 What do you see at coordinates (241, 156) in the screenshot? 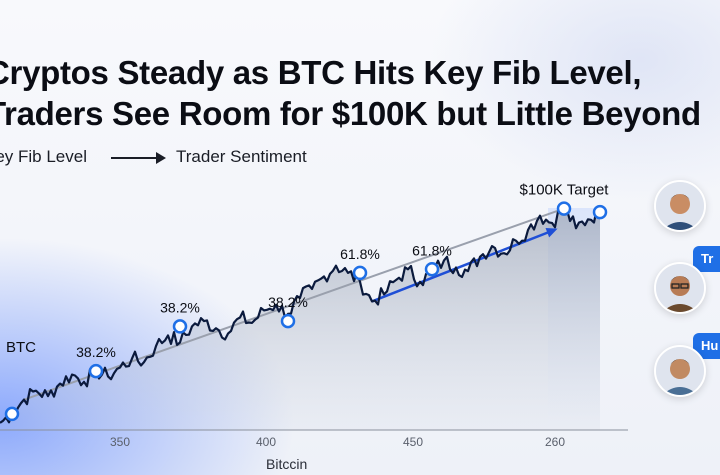
I see `subtitle-trader-sentiment: Trader Sentiment` at bounding box center [241, 156].